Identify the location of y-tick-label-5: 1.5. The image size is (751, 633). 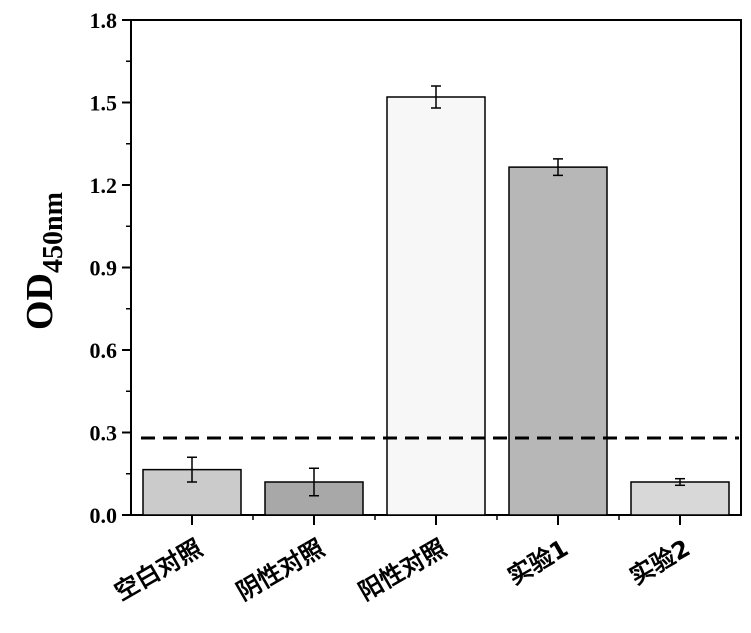
(104, 103).